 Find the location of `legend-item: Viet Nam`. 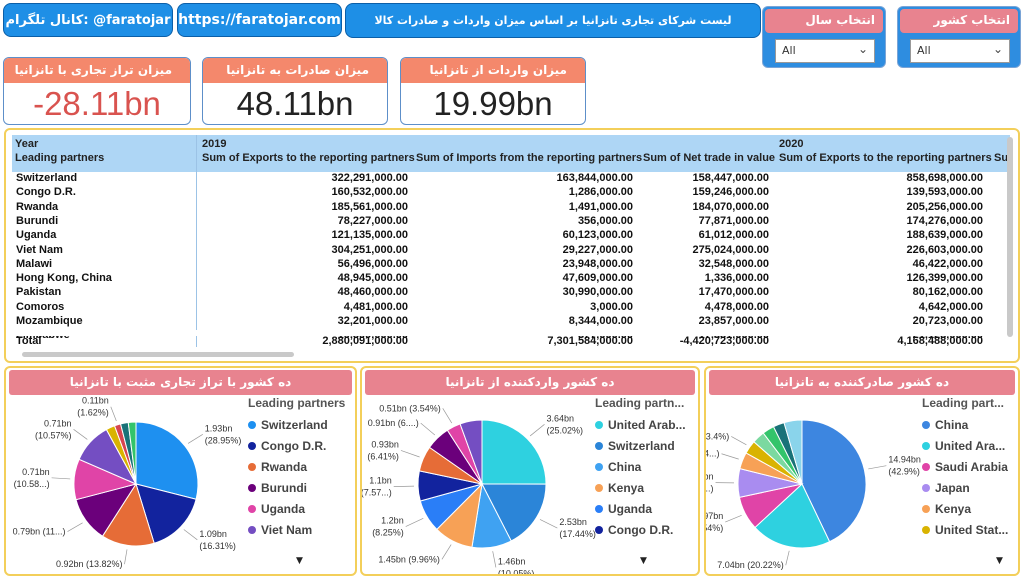

legend-item: Viet Nam is located at coordinates (296, 529).